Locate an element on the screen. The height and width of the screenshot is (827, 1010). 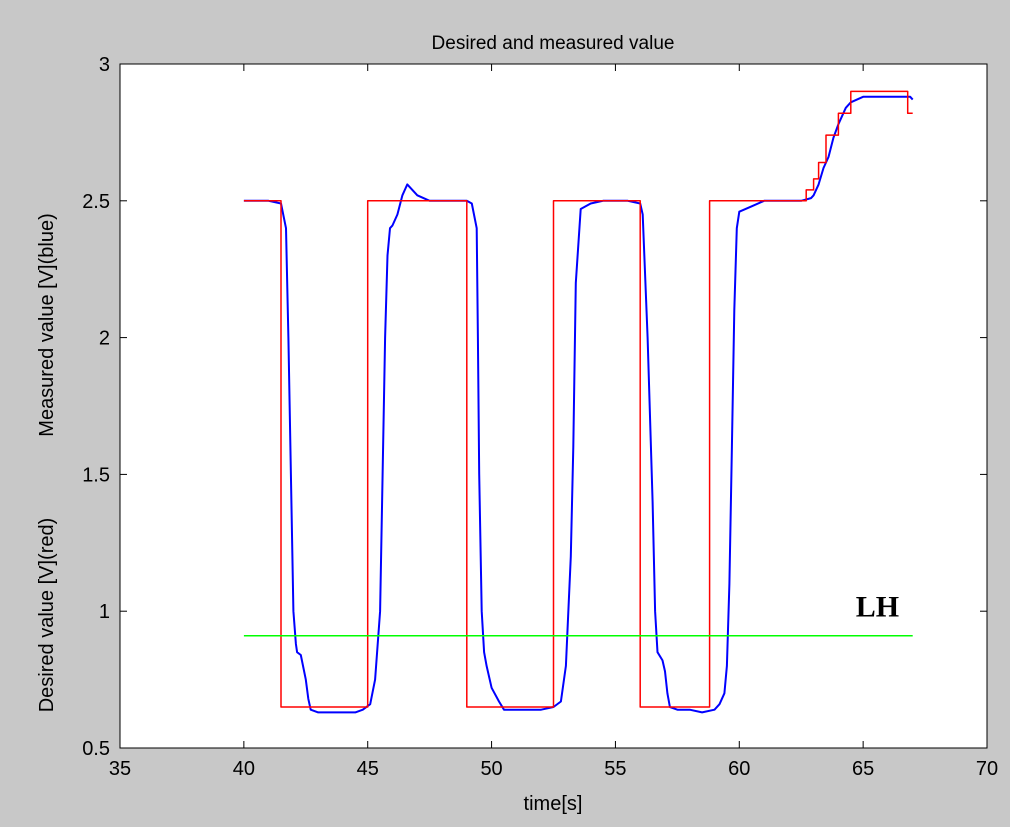
y-tick-label: 1.5 is located at coordinates (96, 475).